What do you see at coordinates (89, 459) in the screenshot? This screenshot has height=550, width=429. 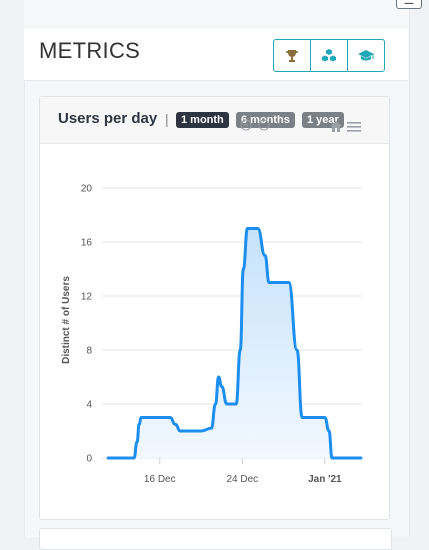 I see `y-tick-label: 0` at bounding box center [89, 459].